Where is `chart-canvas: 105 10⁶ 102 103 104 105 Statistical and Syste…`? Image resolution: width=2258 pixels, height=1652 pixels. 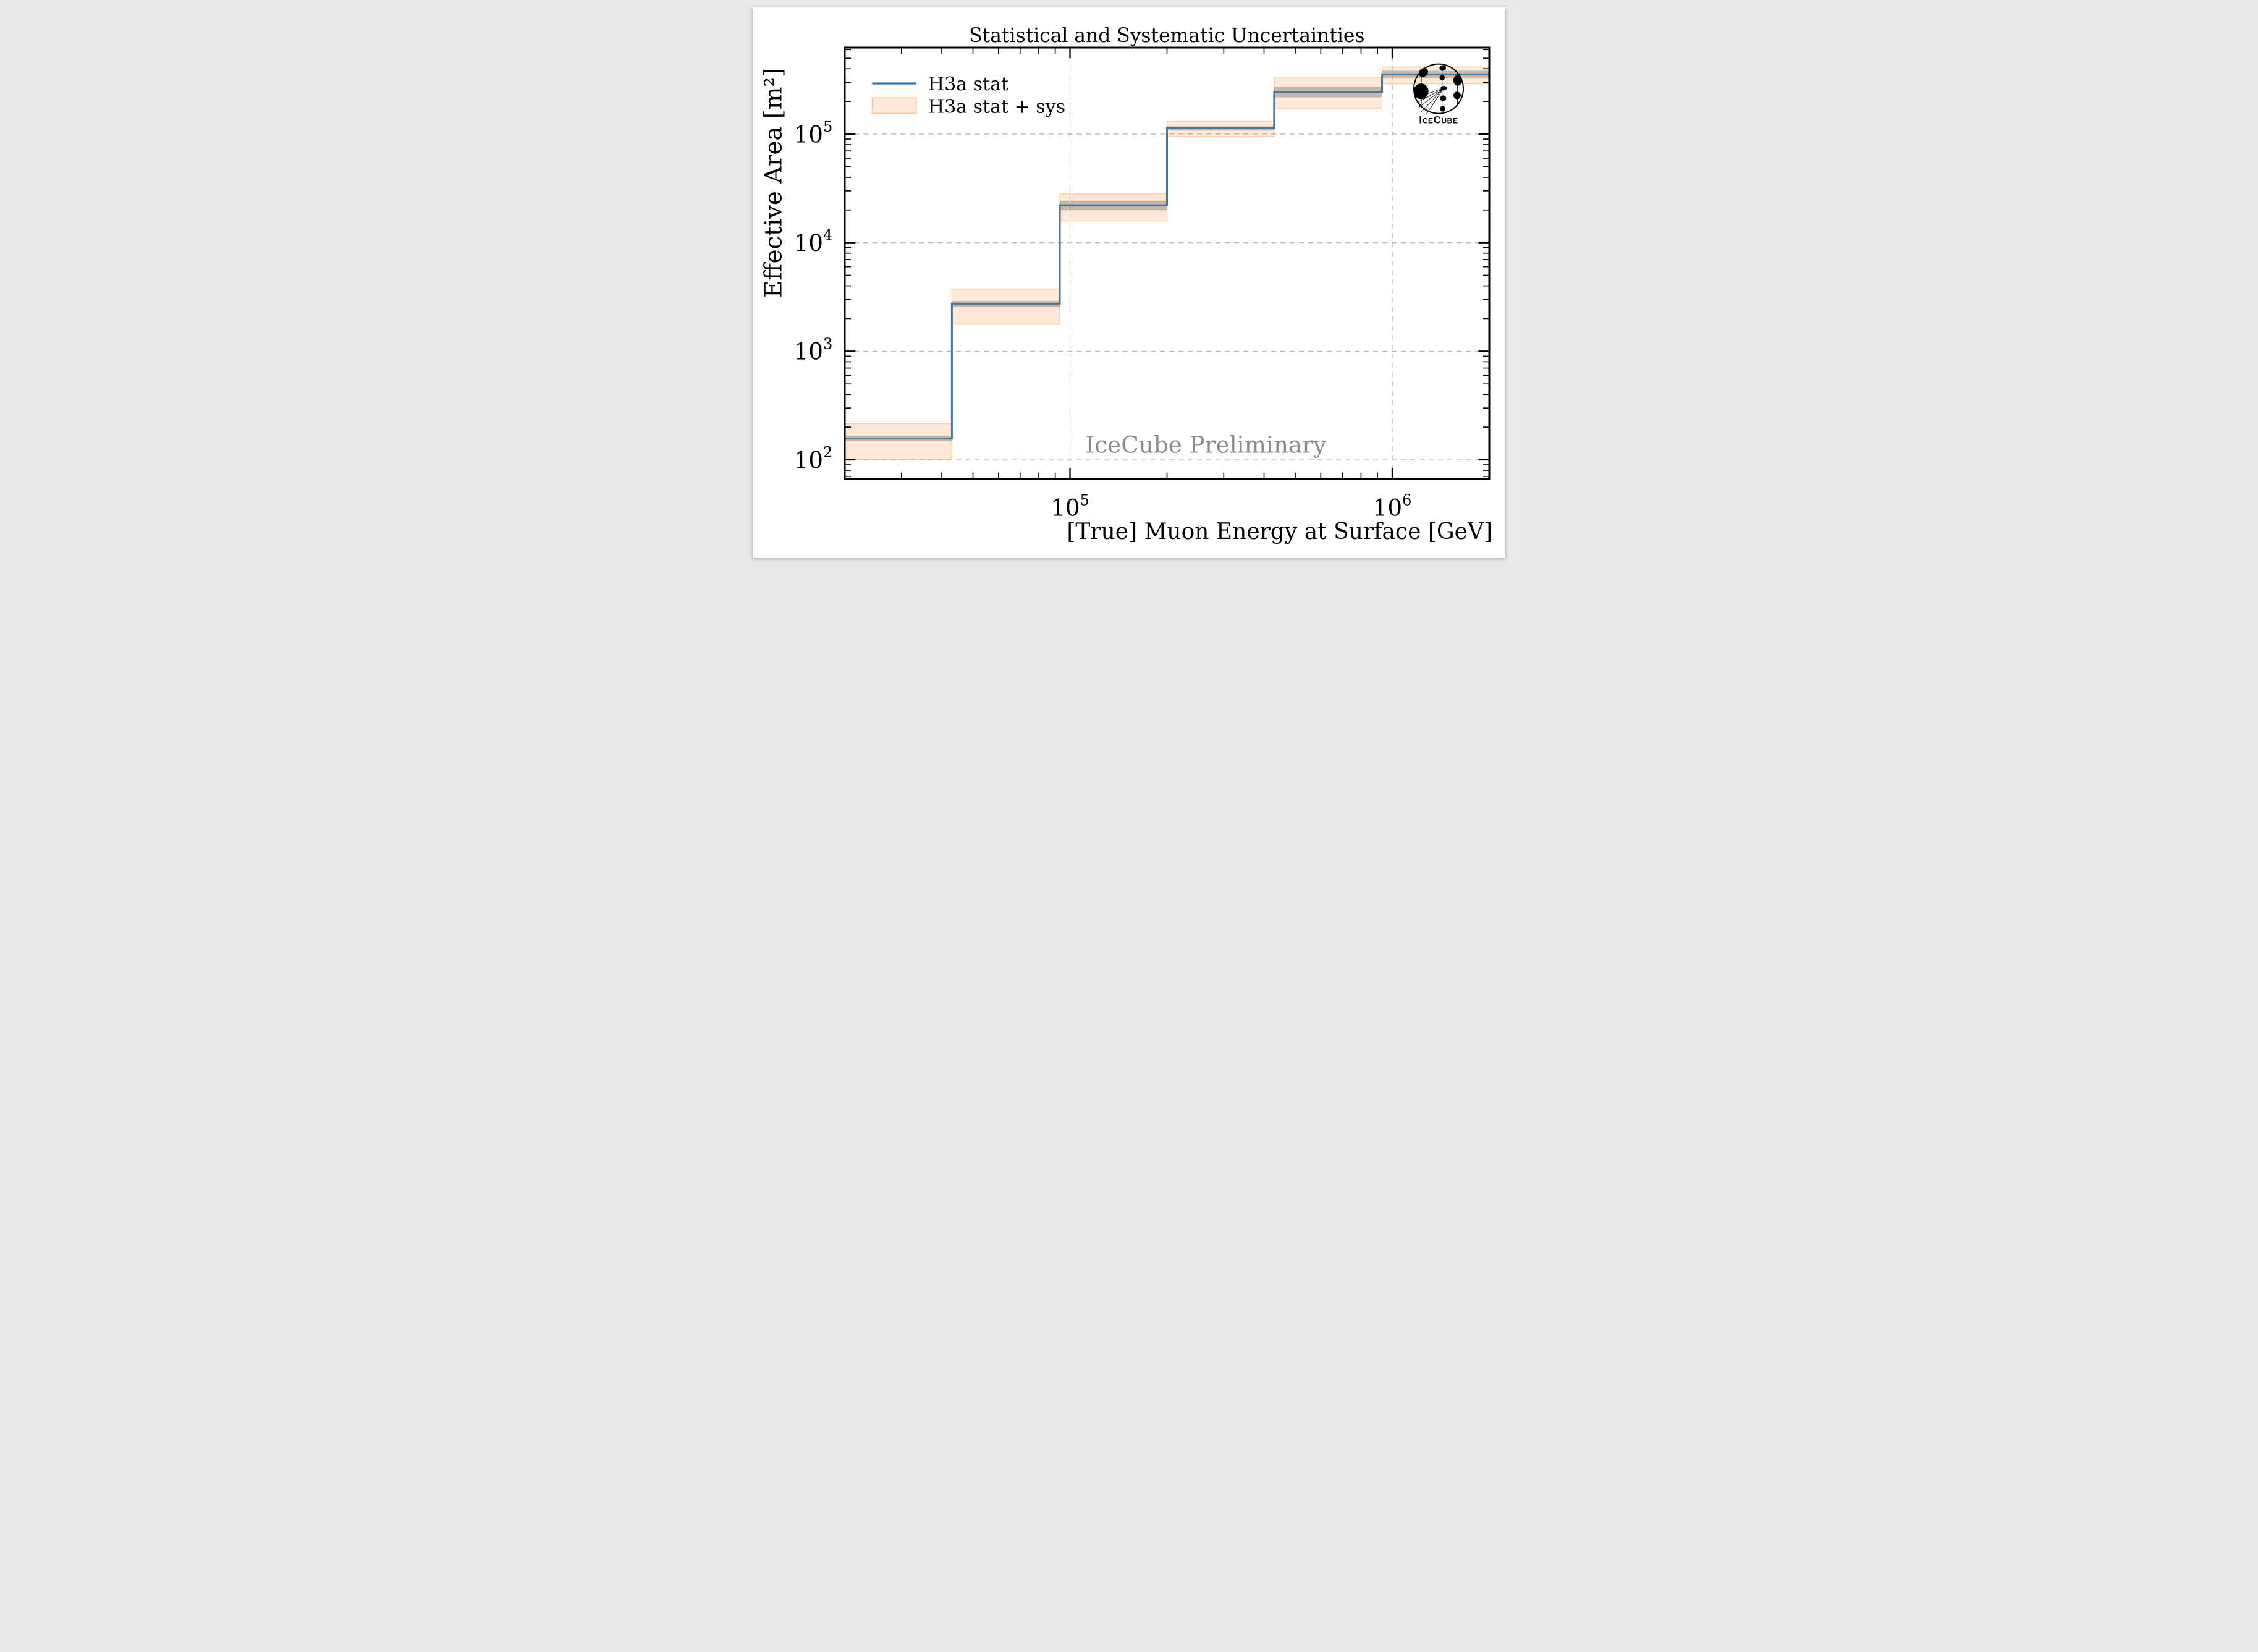 chart-canvas: 105 10⁶ 102 103 104 105 Statistical and Syste… is located at coordinates (1126, 284).